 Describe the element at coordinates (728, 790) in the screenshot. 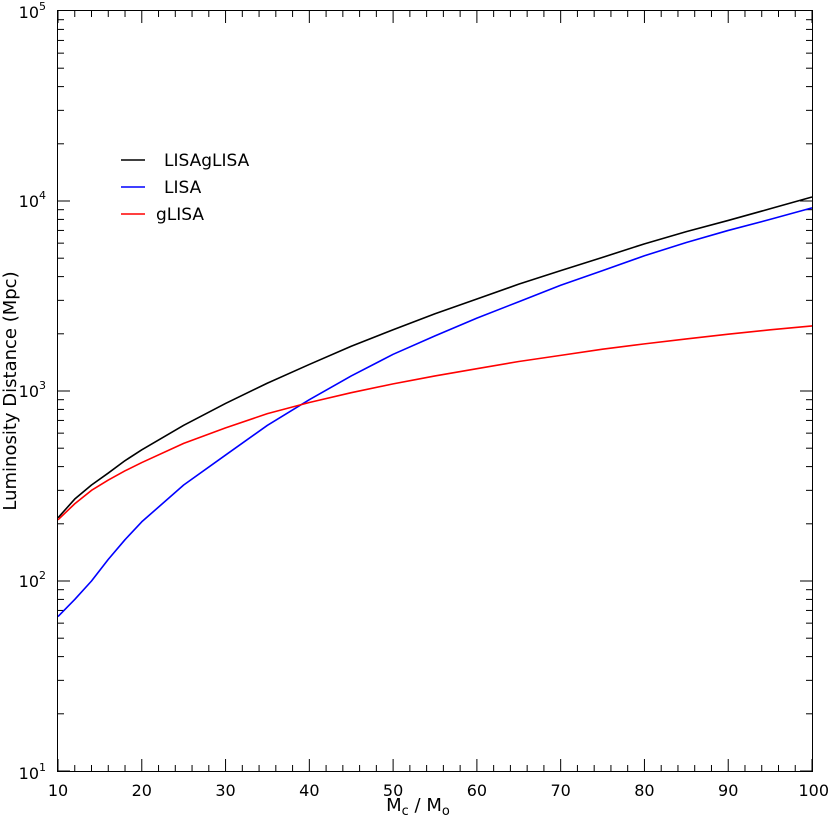

I see `x-tick-label: 90` at that location.